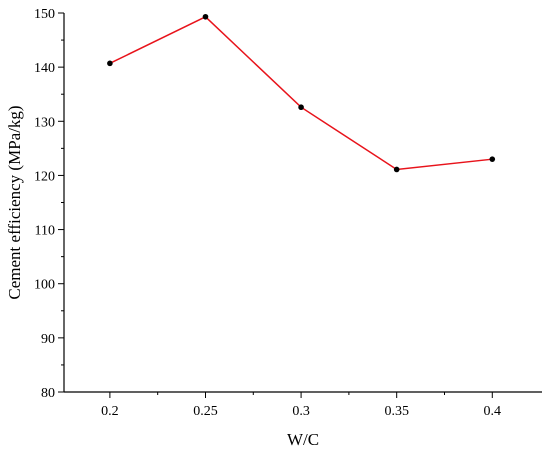 This screenshot has height=455, width=550. What do you see at coordinates (48, 393) in the screenshot?
I see `y-tick-label: 80` at bounding box center [48, 393].